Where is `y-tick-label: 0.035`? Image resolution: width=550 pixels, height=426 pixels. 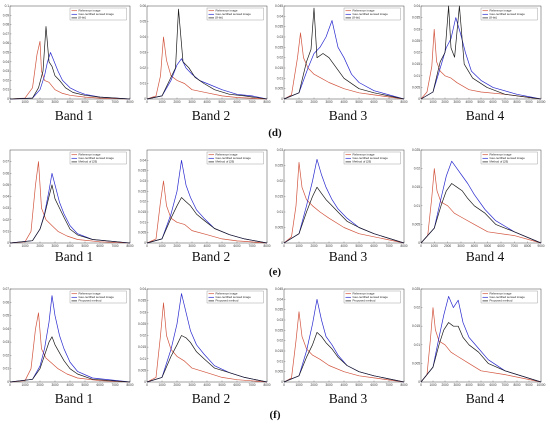
y-tick-label: 0.035 is located at coordinates (279, 310).